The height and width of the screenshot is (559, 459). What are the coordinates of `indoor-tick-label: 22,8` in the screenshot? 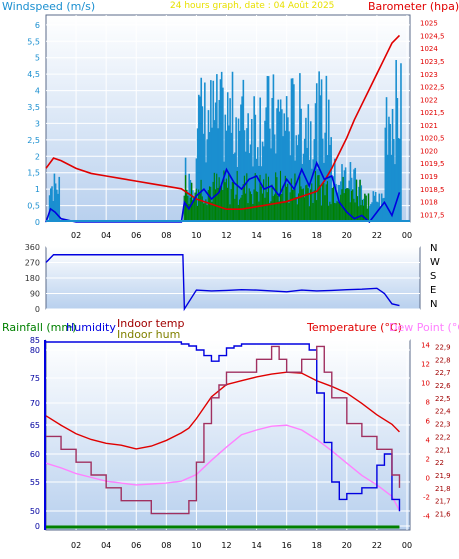 It's located at (443, 360).